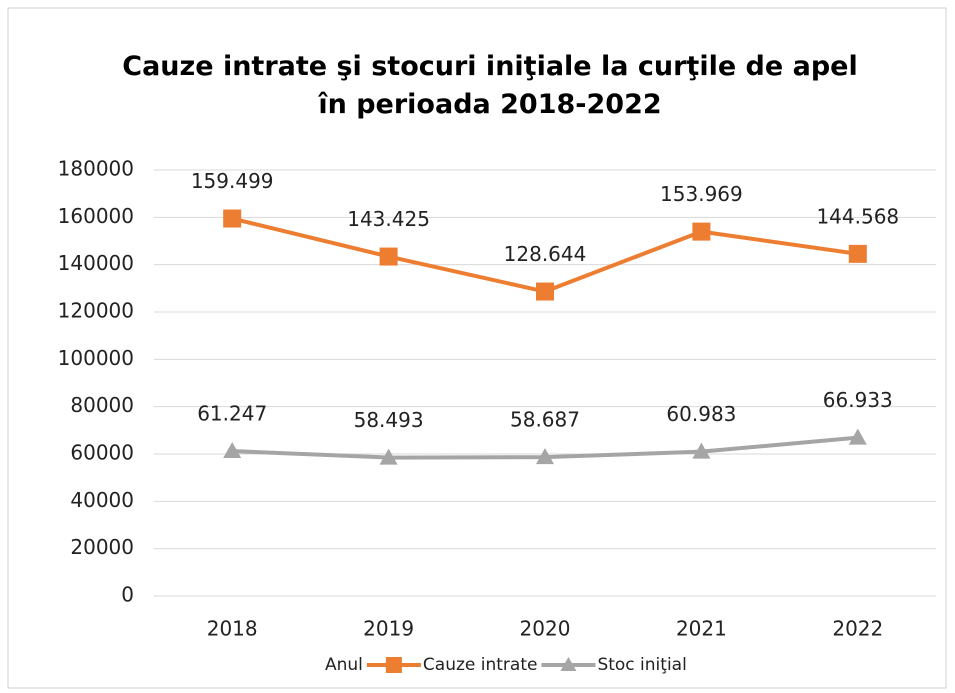 This screenshot has width=955, height=693. What do you see at coordinates (388, 219) in the screenshot?
I see `data-label: 143.425` at bounding box center [388, 219].